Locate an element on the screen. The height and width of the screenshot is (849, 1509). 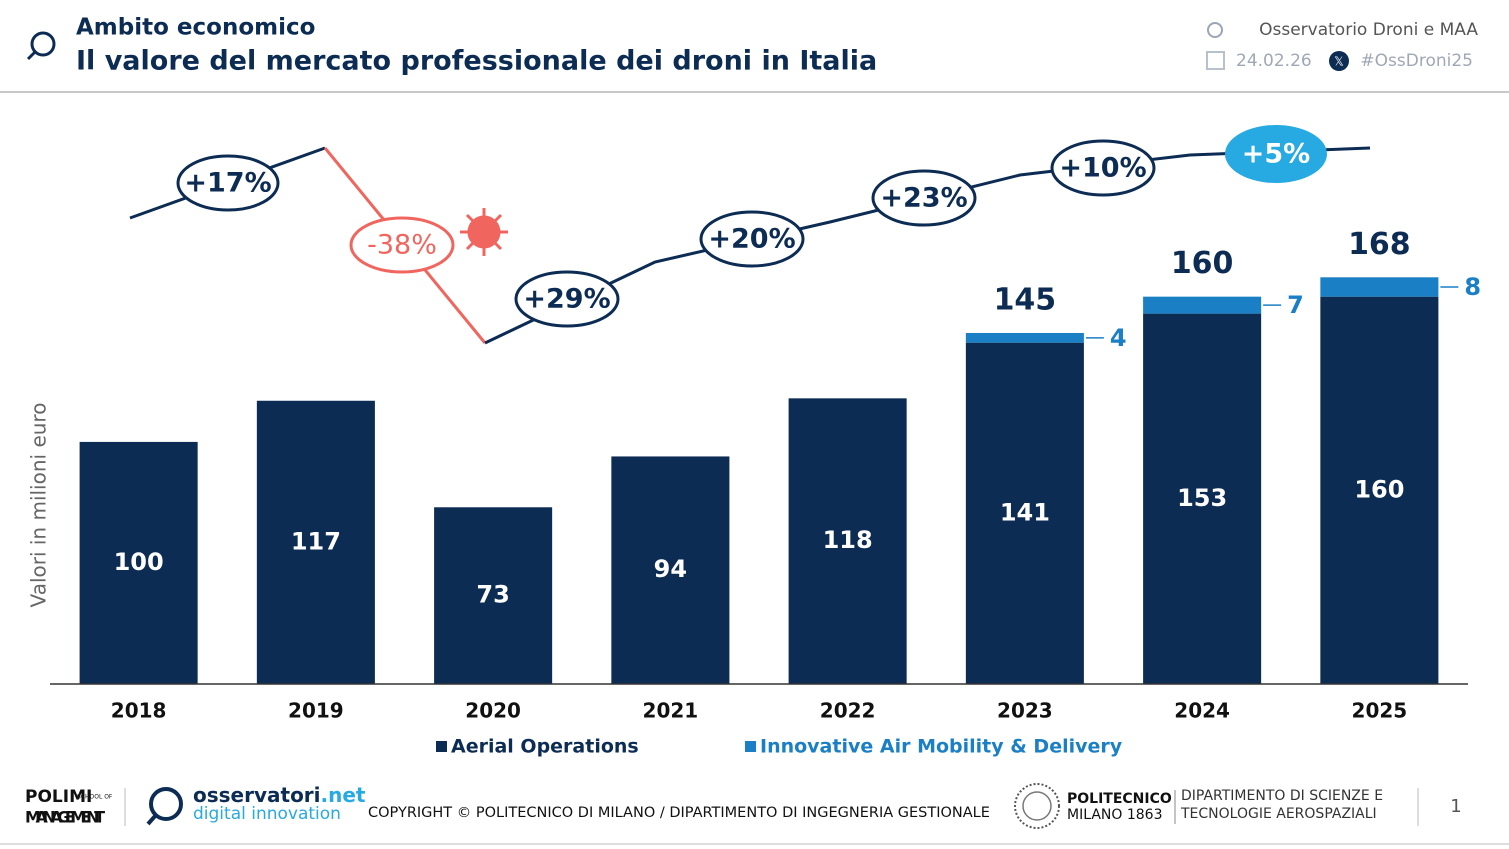
growth-label: +23% is located at coordinates (923, 198).